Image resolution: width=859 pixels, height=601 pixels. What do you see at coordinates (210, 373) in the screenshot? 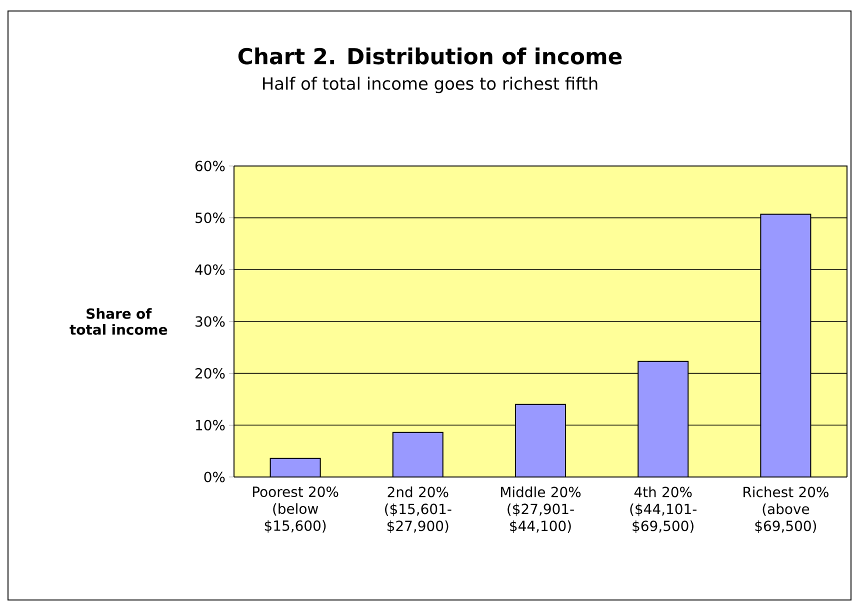
I see `y-tick-label: 20%` at bounding box center [210, 373].